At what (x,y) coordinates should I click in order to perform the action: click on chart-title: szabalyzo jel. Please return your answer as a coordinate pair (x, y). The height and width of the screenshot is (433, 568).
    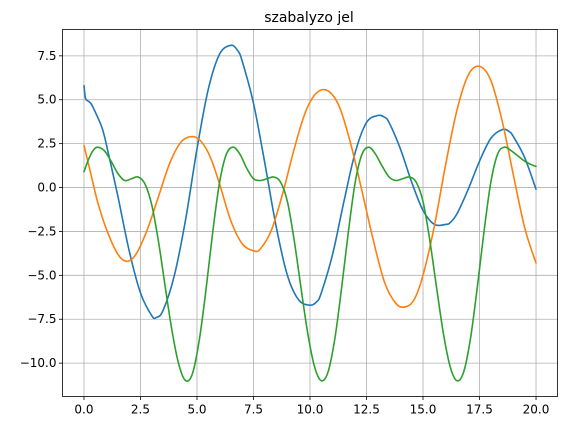
    Looking at the image, I should click on (309, 18).